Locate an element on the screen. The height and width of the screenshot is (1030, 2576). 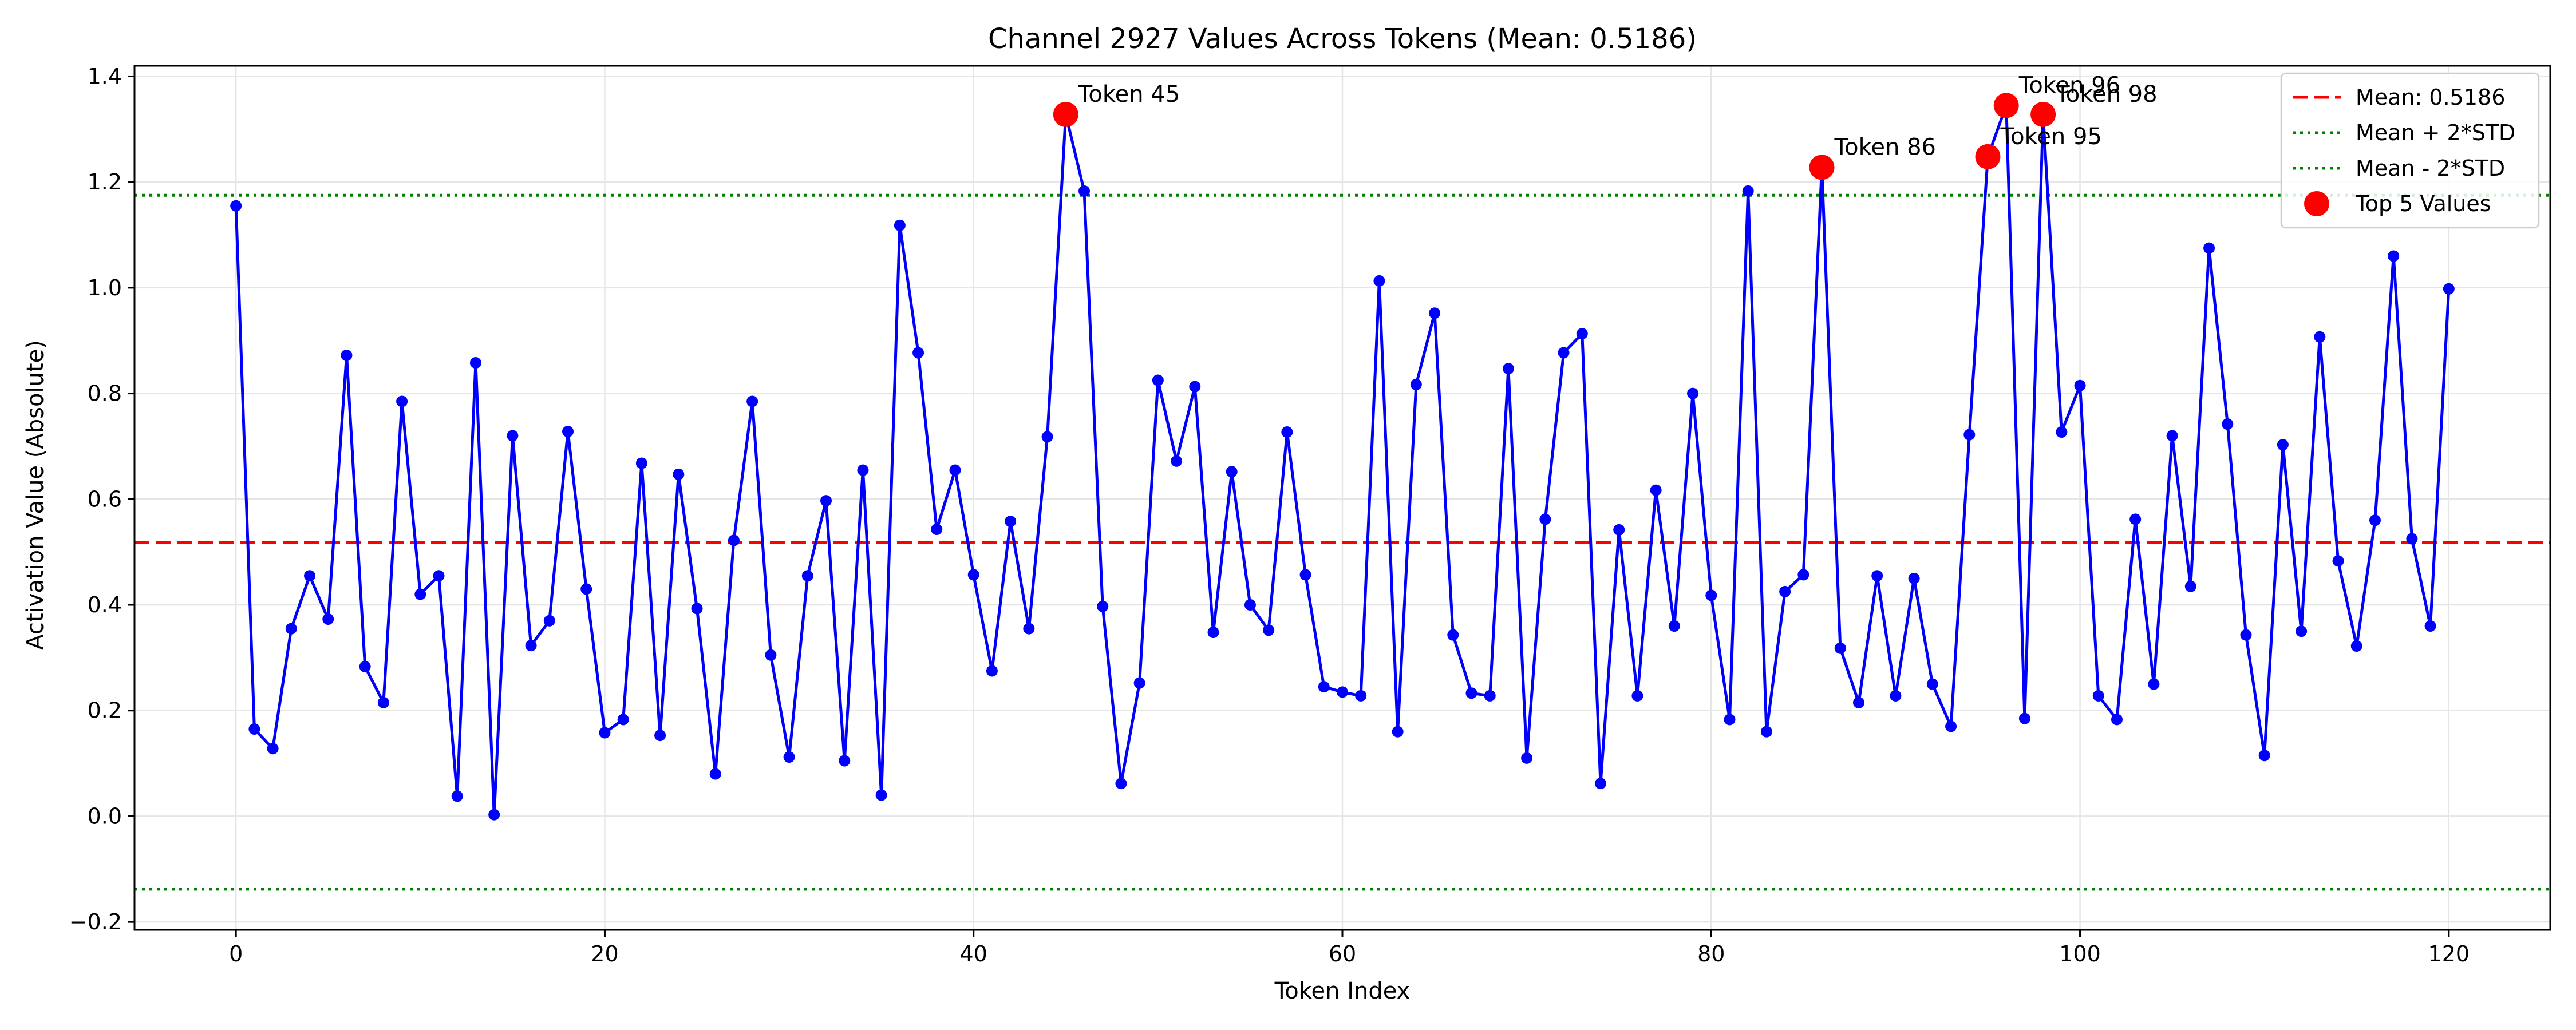
x-tick-label: 80 is located at coordinates (1711, 953).